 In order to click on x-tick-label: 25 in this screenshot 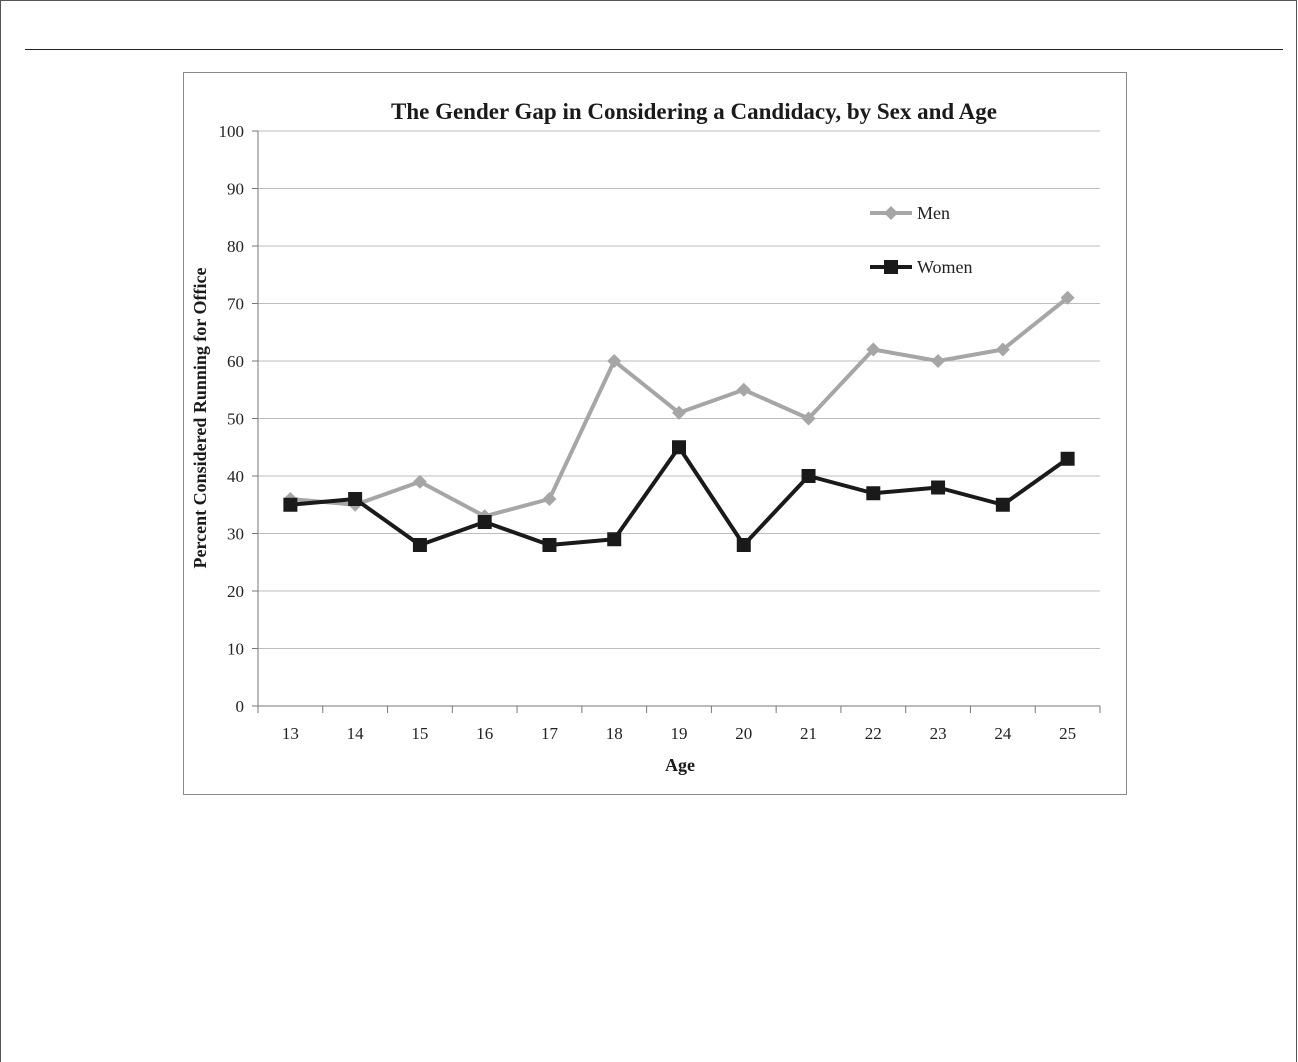, I will do `click(1067, 733)`.